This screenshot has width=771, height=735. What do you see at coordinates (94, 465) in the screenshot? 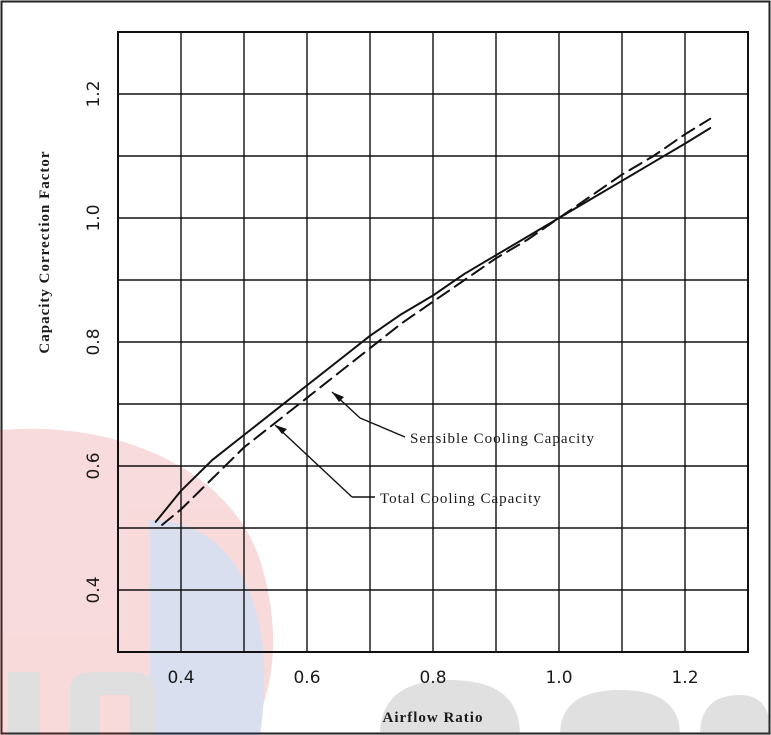
I see `y-tick-label: 0.6` at bounding box center [94, 465].